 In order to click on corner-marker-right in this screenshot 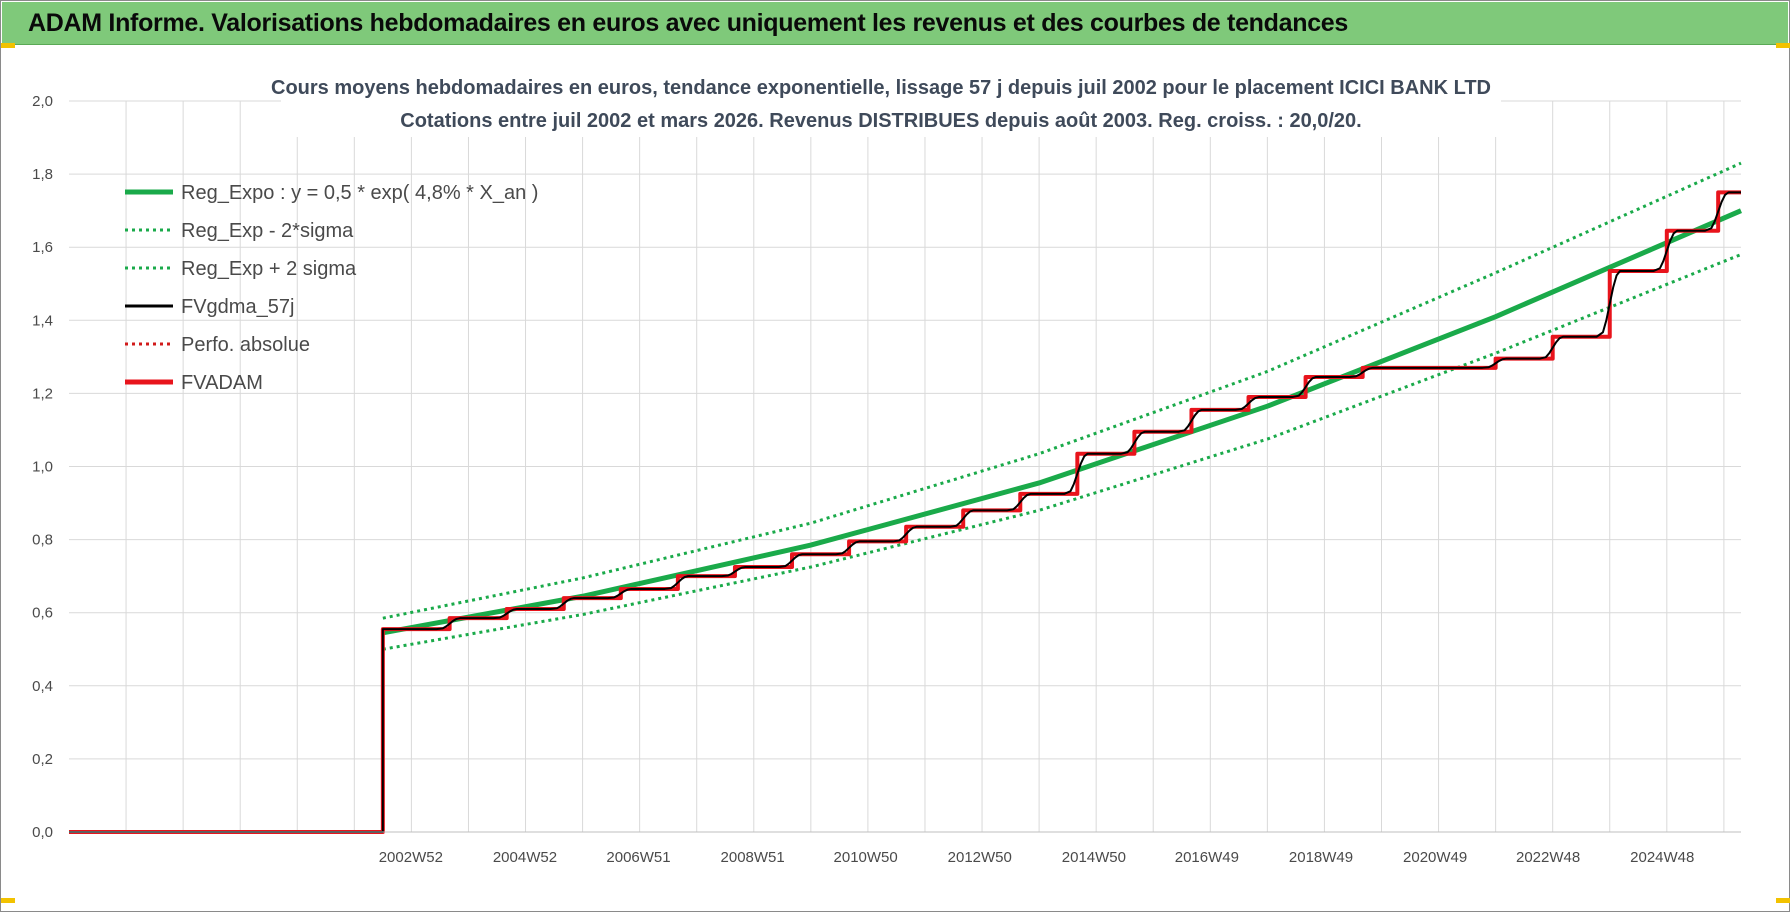, I will do `click(1783, 45)`.